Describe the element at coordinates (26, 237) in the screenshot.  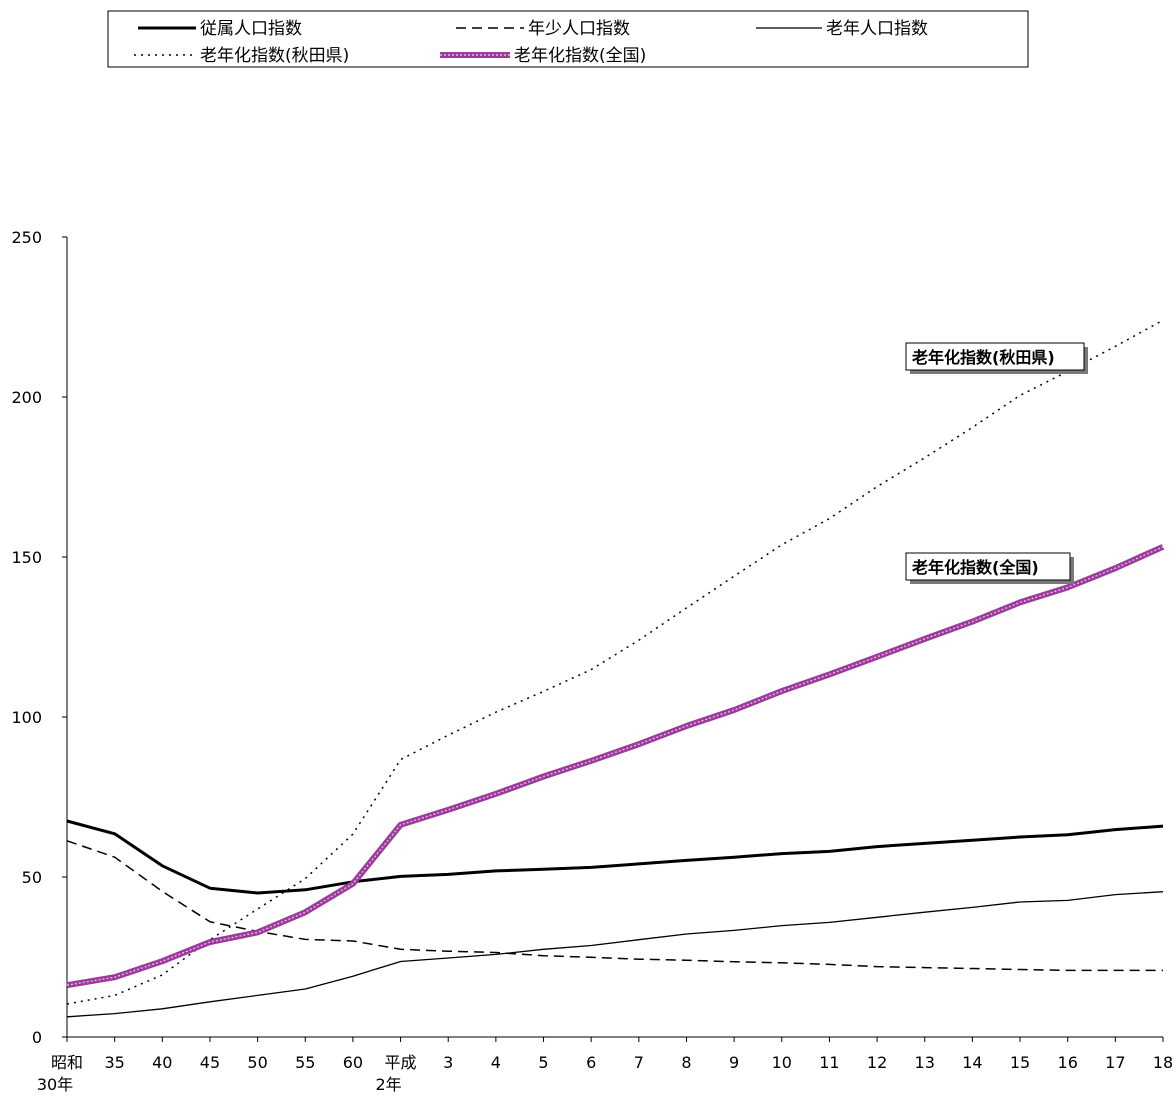
I see `y-tick-label: 250` at that location.